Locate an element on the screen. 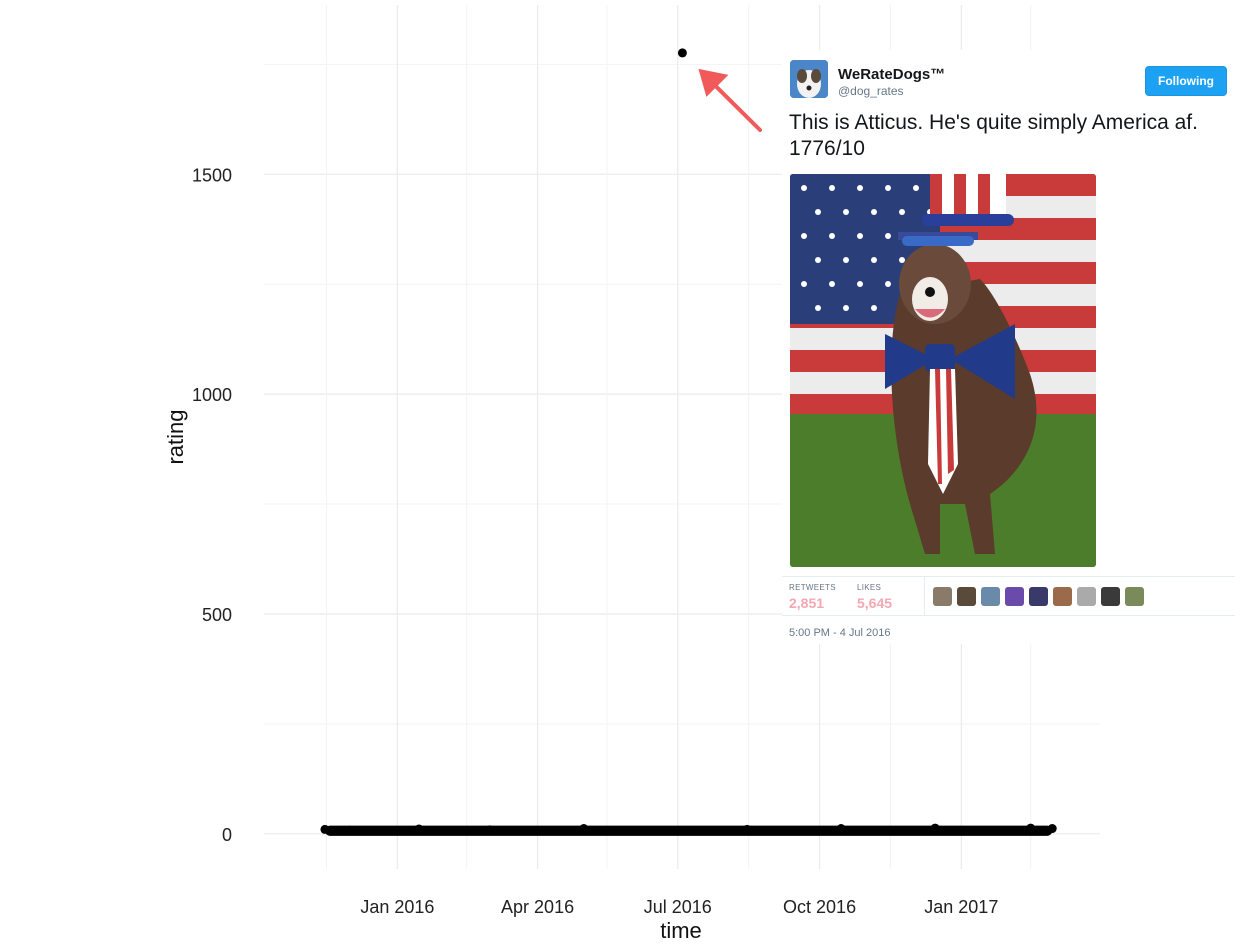  dense-points-band is located at coordinates (688, 830).